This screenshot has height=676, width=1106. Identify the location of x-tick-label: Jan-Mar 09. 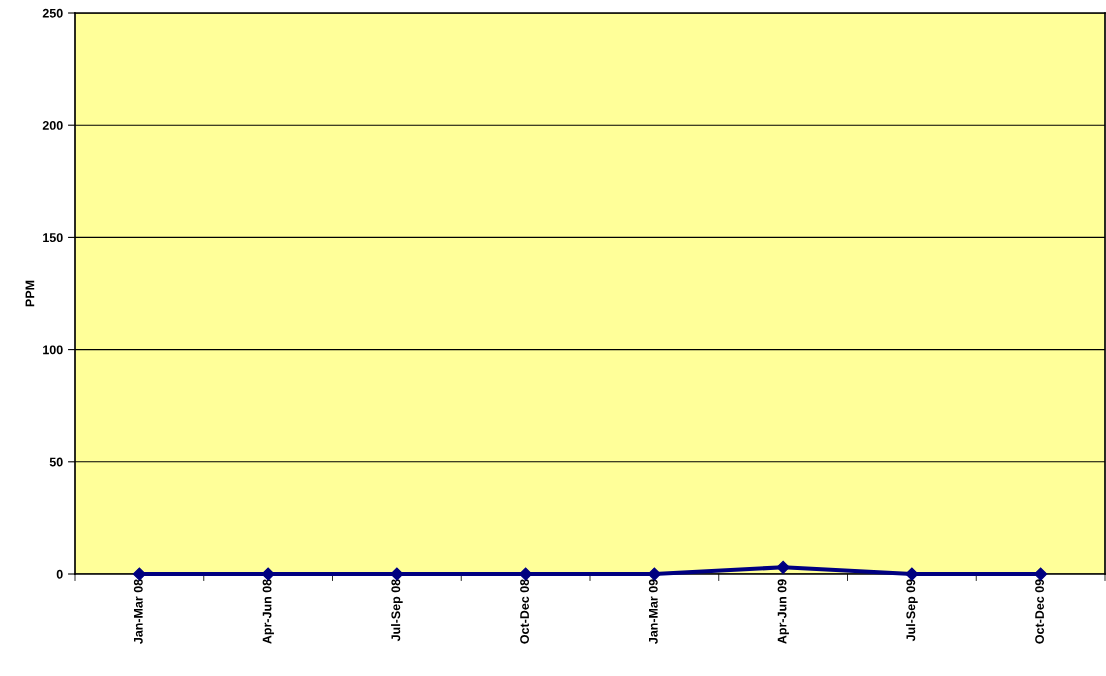
(653, 611).